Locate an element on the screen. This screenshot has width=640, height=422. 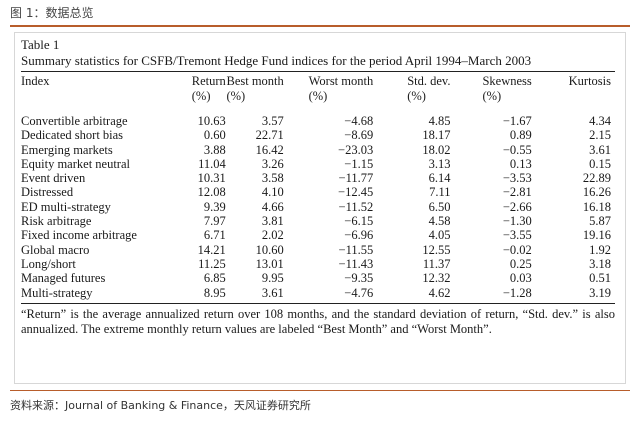
row-worst-month: −1.15 is located at coordinates (359, 163).